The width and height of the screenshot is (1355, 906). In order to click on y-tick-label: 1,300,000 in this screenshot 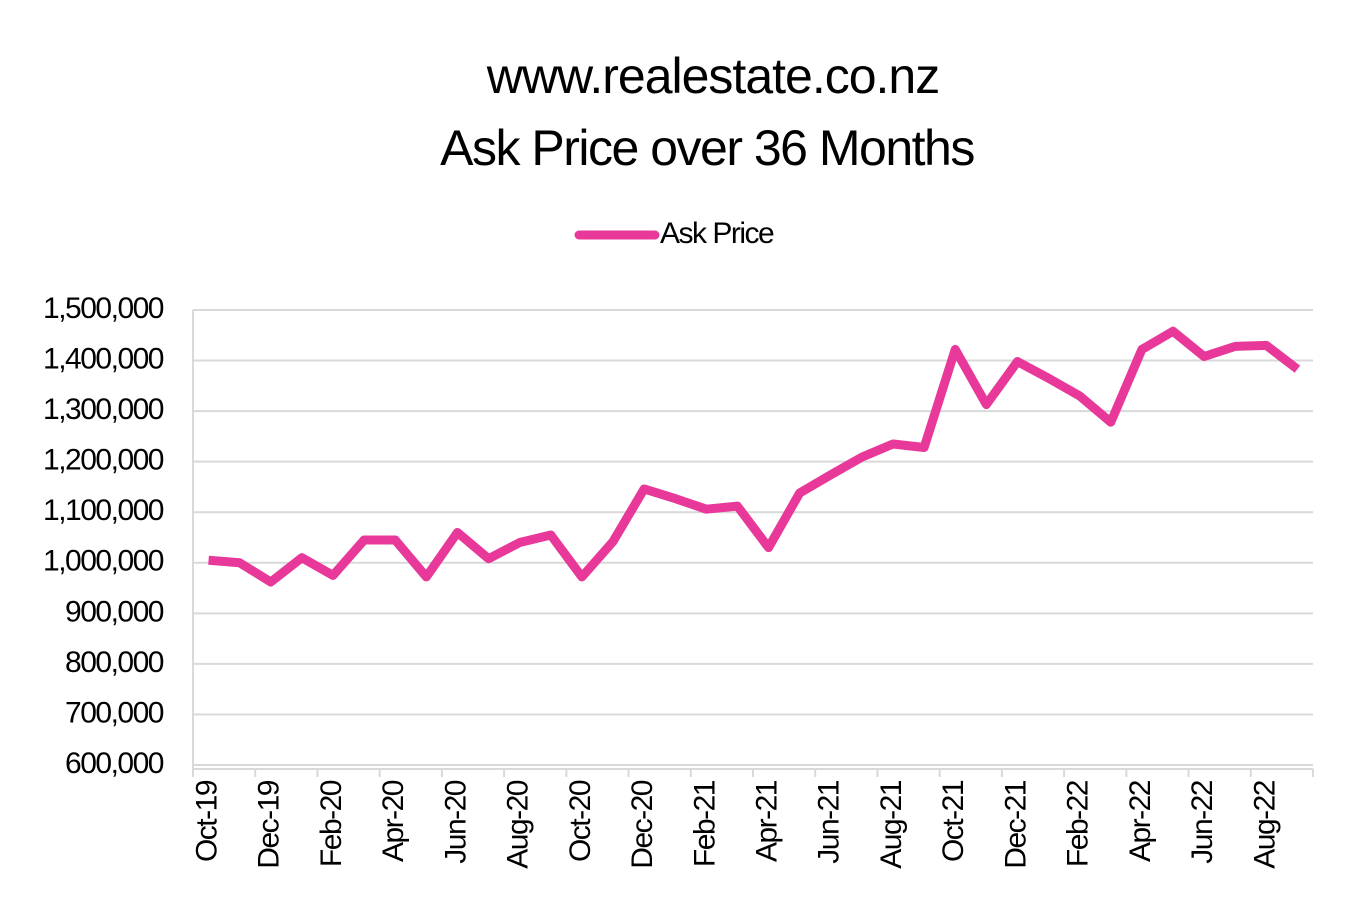, I will do `click(103, 409)`.